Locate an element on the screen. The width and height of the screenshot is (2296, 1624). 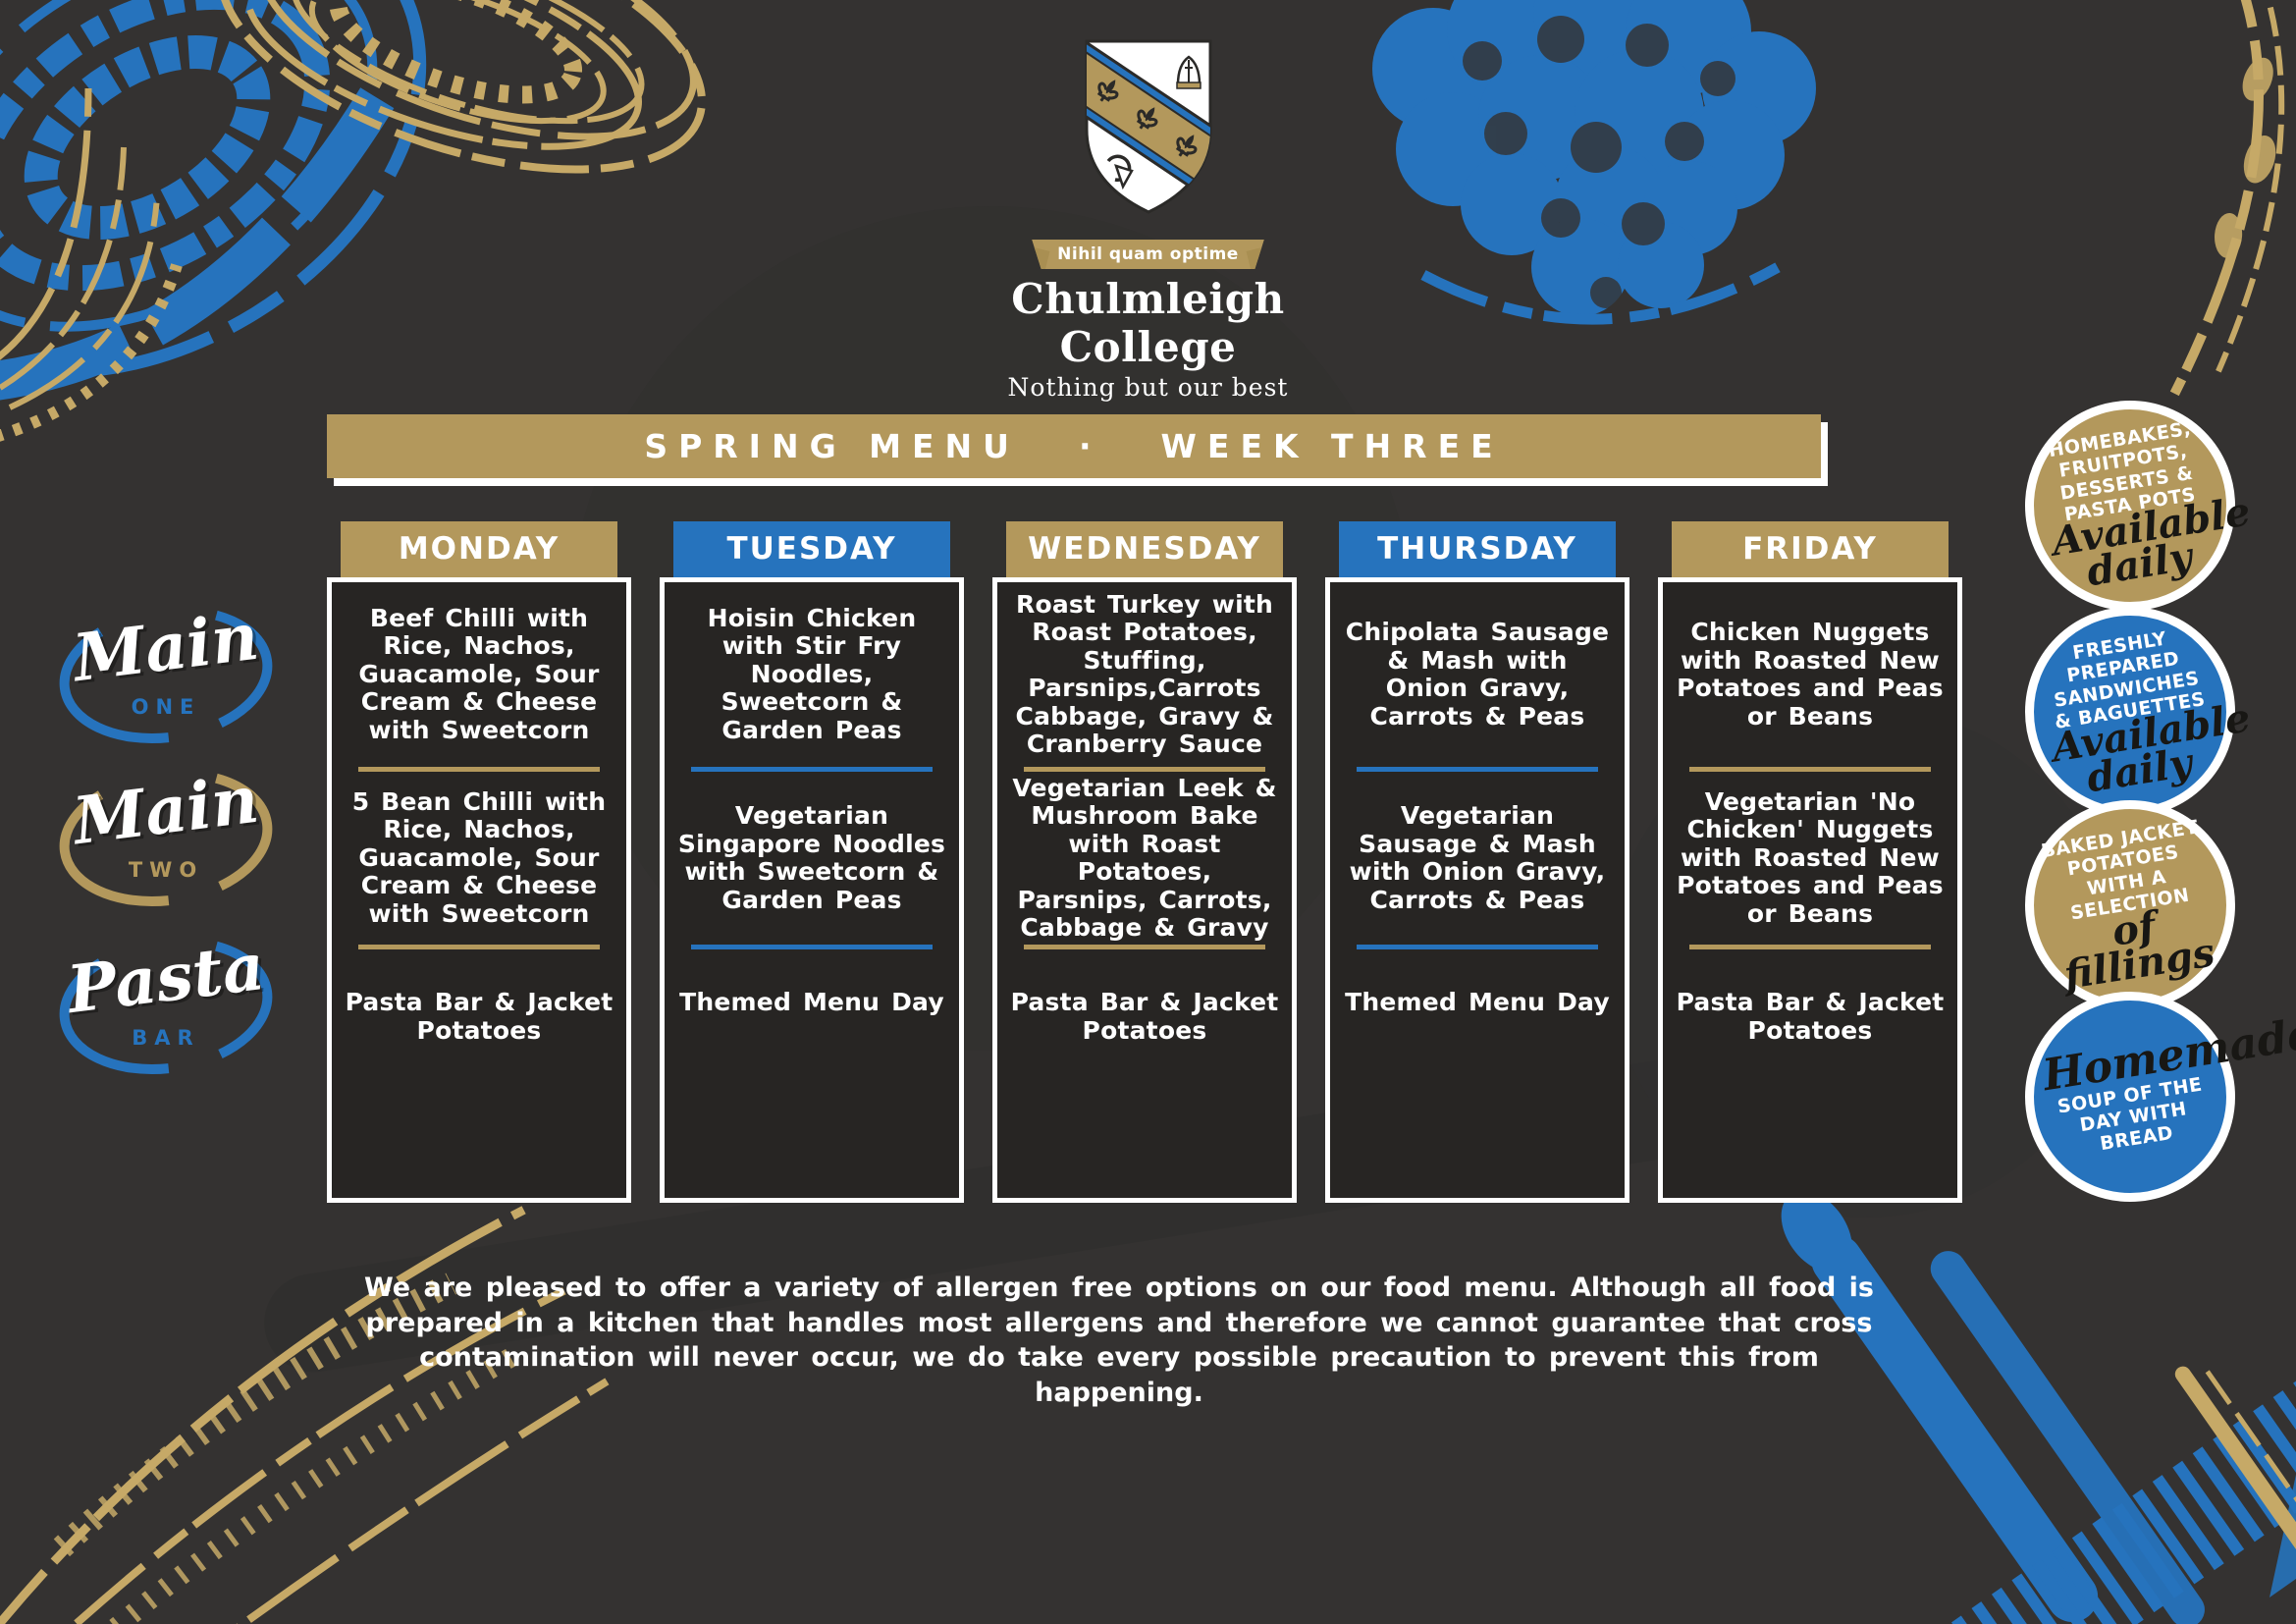
blue-dish-illustration is located at coordinates (214, 202).